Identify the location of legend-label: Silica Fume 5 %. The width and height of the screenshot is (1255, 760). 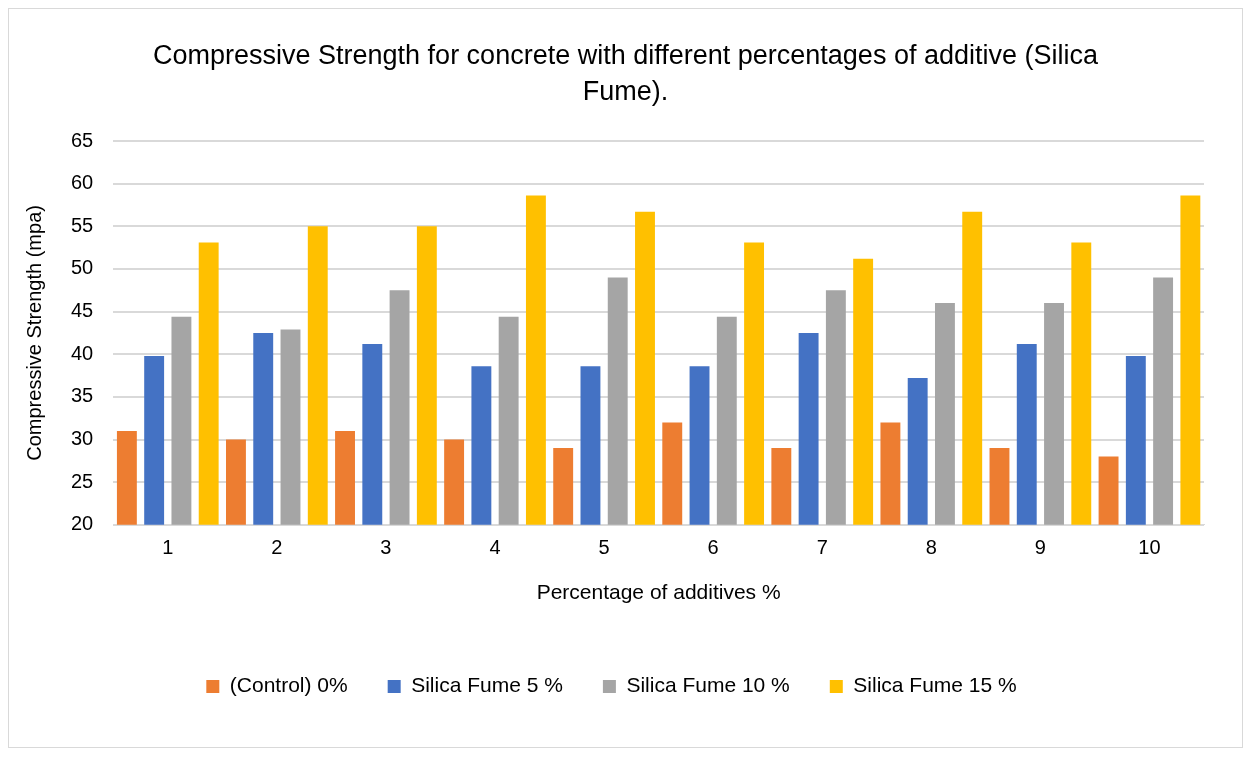
(487, 685).